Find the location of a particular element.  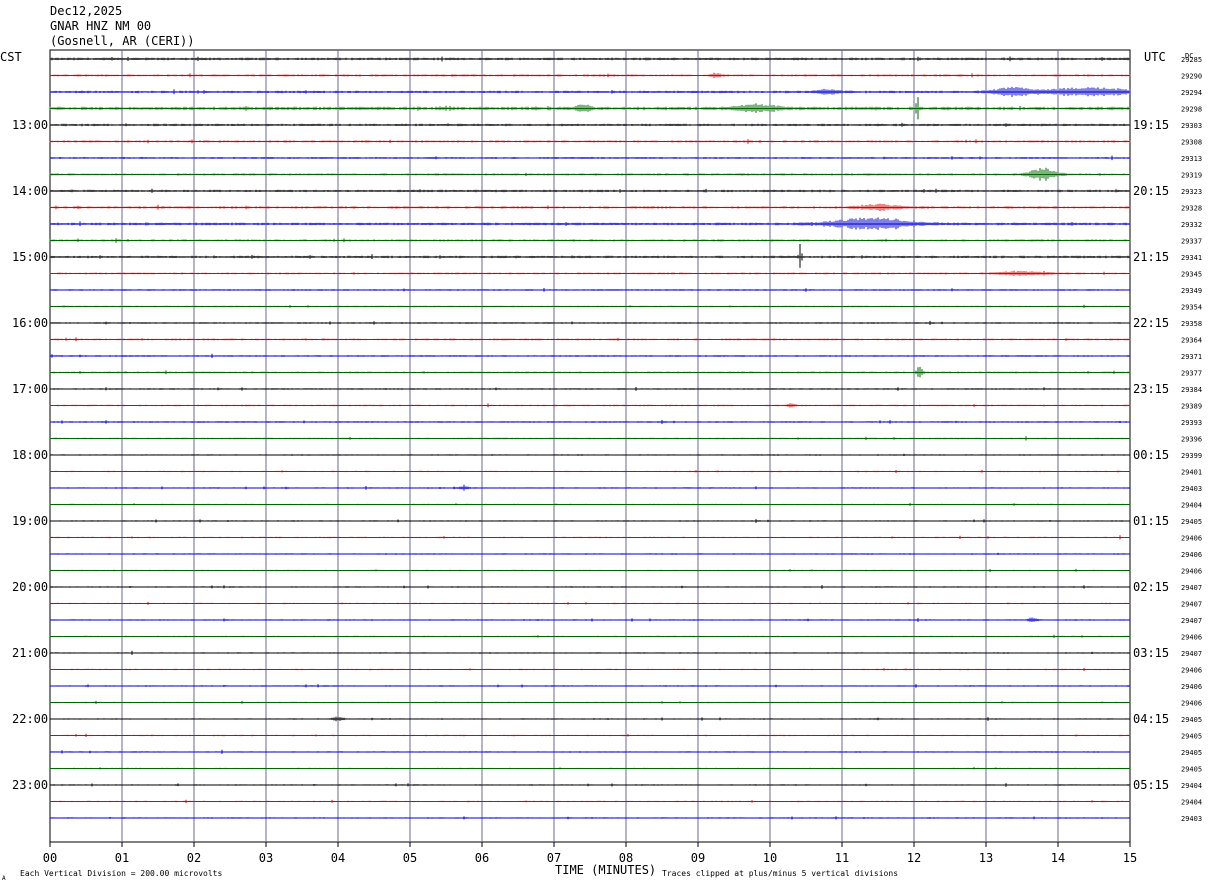

x-tick-label: 06 is located at coordinates (482, 858).